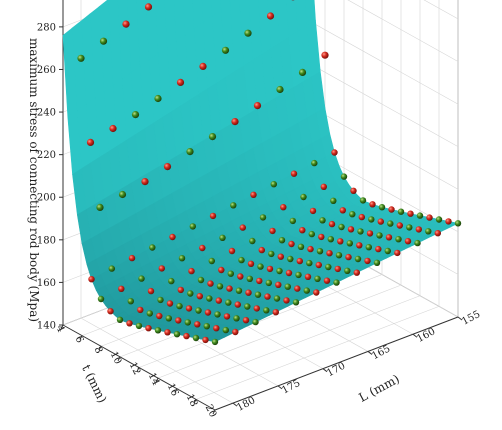  I want to click on z-tick-label: 220, so click(46, 155).